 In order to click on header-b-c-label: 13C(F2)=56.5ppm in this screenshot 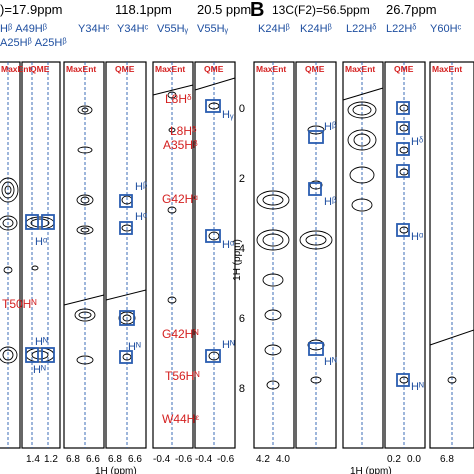, I will do `click(321, 10)`.